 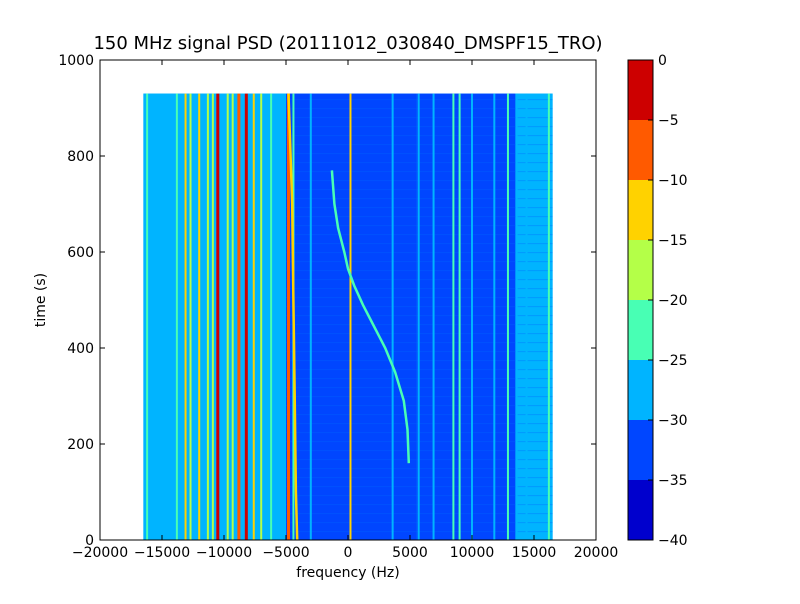 What do you see at coordinates (596, 553) in the screenshot?
I see `x-tick-label: 20000` at bounding box center [596, 553].